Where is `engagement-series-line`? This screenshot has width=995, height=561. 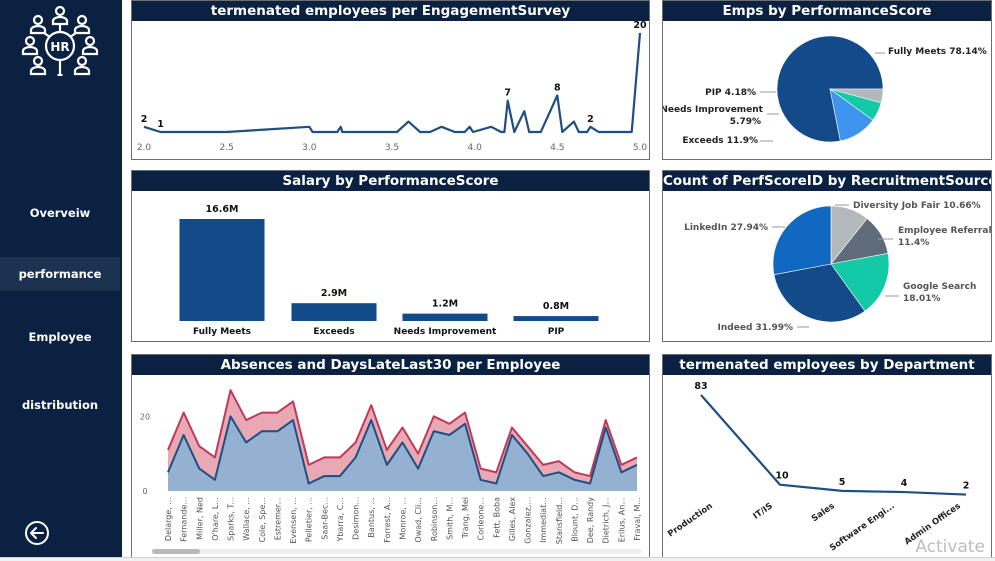 engagement-series-line is located at coordinates (392, 83).